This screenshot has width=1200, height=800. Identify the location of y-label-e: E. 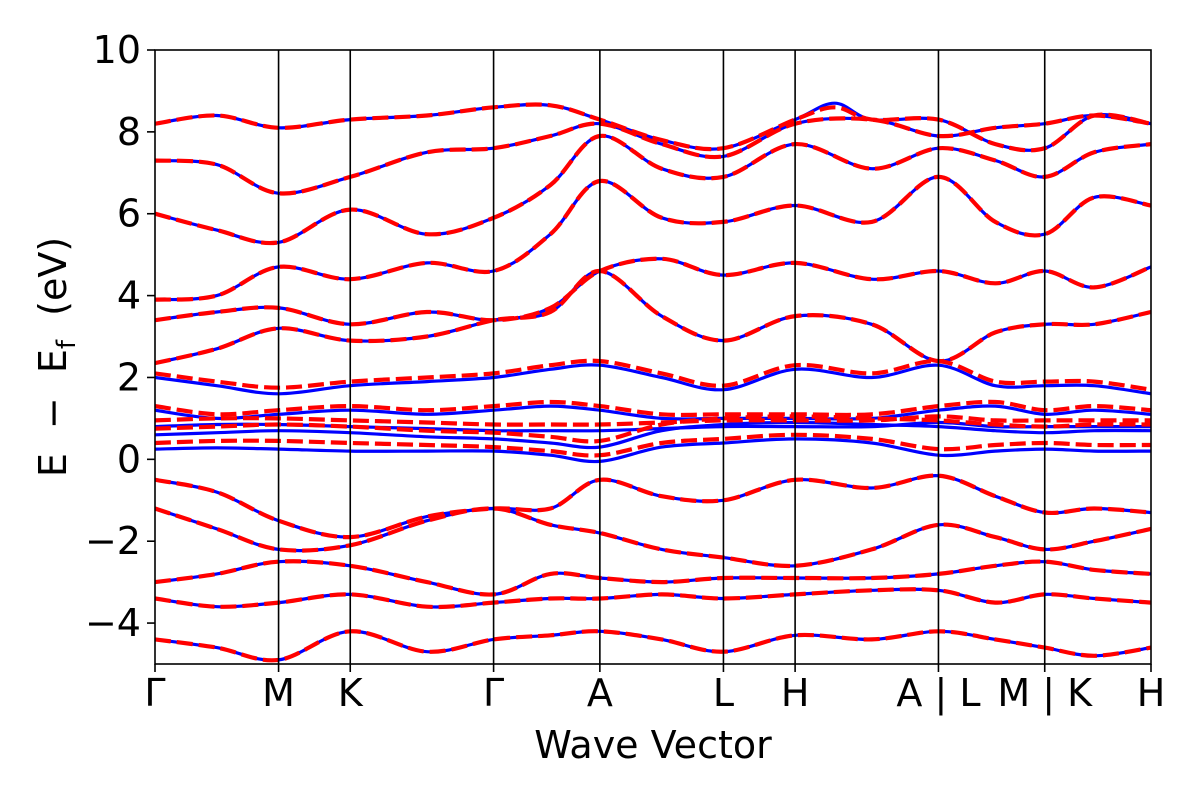
(53, 465).